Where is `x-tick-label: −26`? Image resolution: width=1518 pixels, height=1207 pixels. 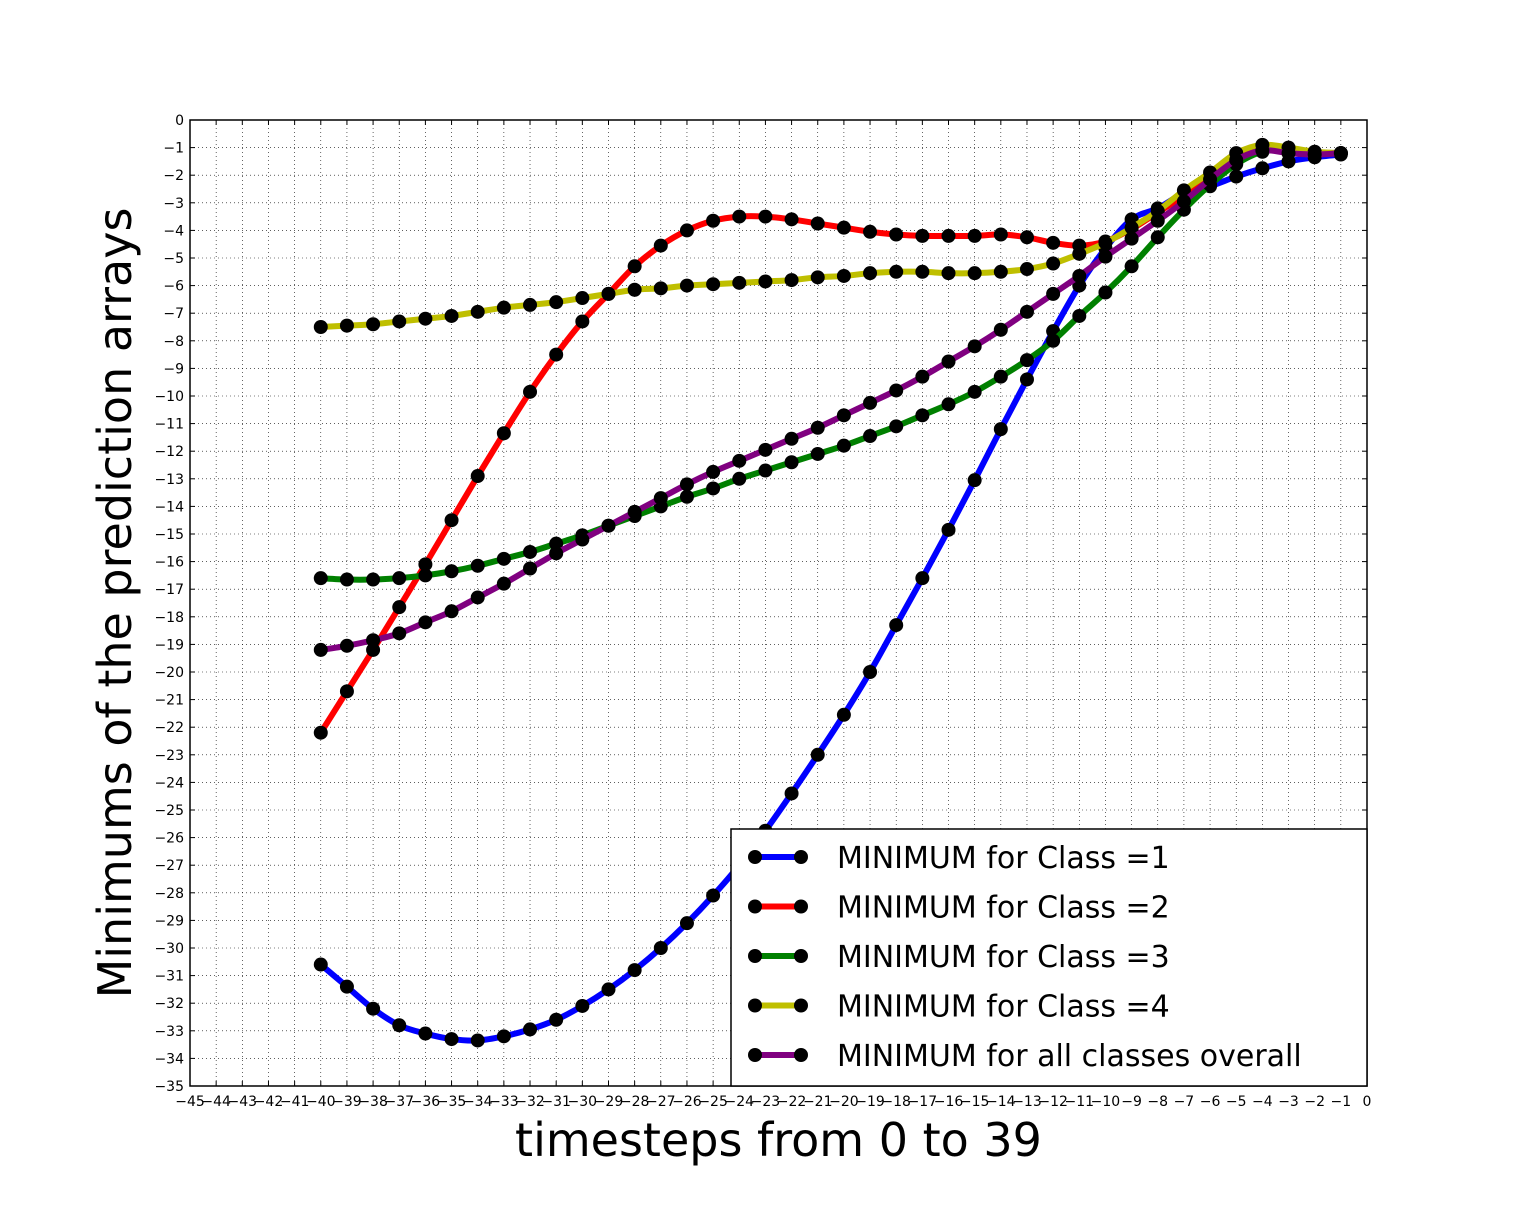
x-tick-label: −26 is located at coordinates (687, 1102).